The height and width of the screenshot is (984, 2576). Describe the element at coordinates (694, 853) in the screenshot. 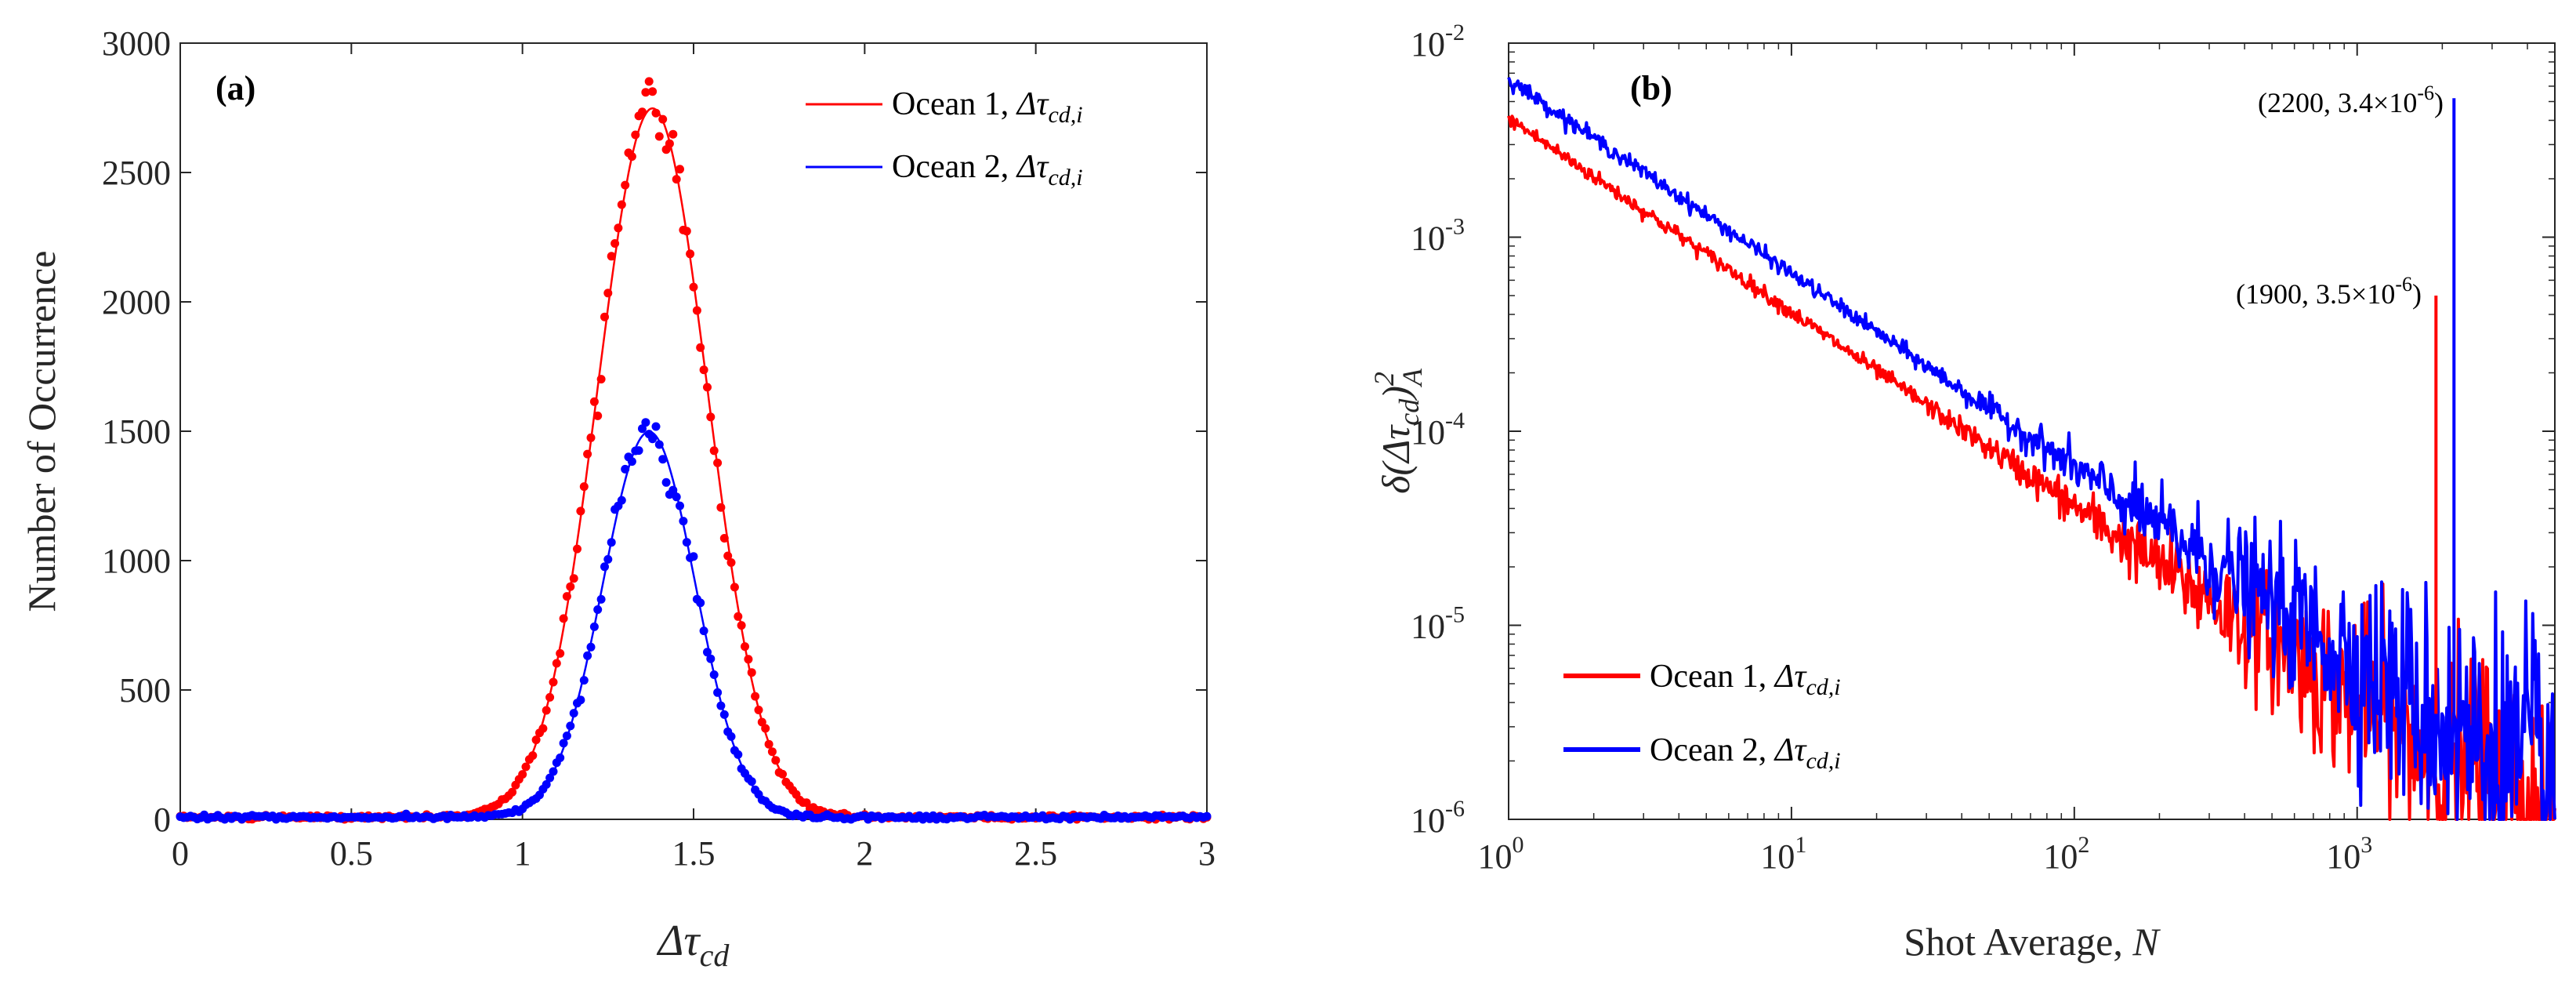

I see `panel-a-x-tick-label: 1.5` at that location.